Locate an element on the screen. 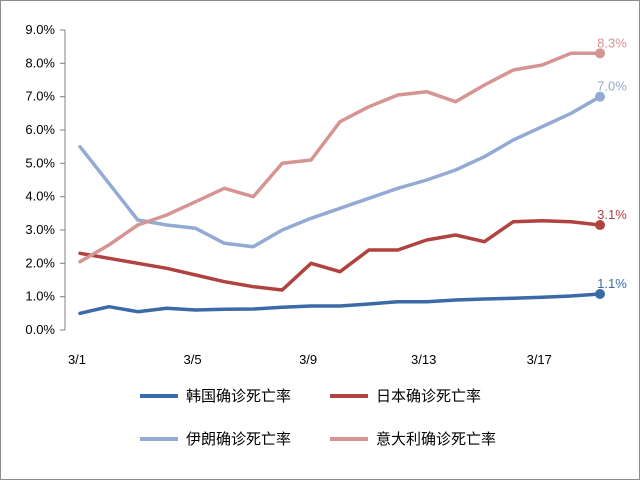 Image resolution: width=640 pixels, height=480 pixels. x-tick-label: 3/9 is located at coordinates (308, 359).